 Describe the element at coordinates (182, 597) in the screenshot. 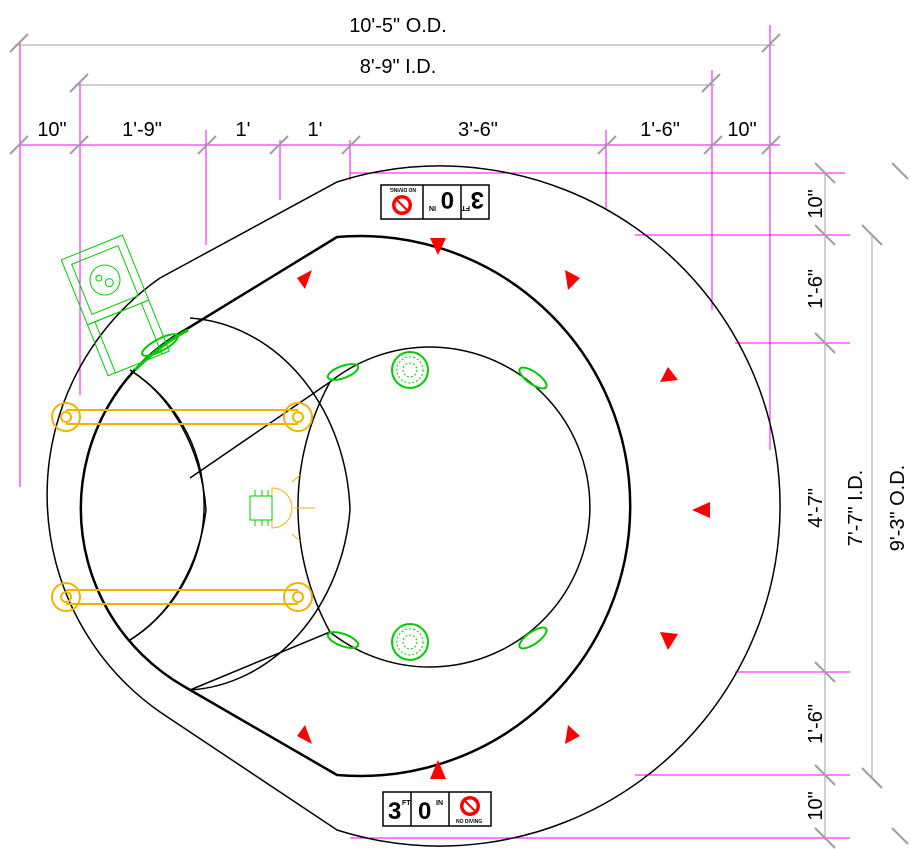

I see `handrail-bottom` at that location.